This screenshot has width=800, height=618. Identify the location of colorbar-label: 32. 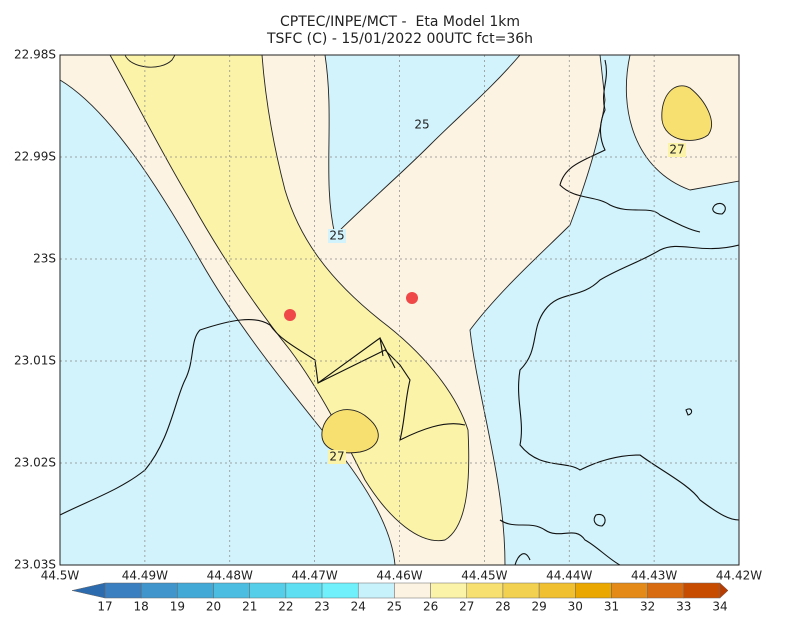
(647, 607).